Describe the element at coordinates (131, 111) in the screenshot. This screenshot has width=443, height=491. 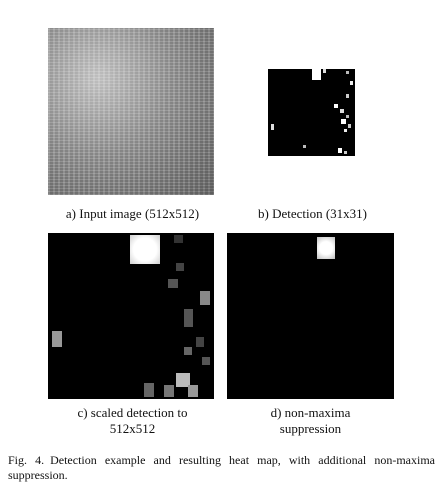
I see `input-image` at that location.